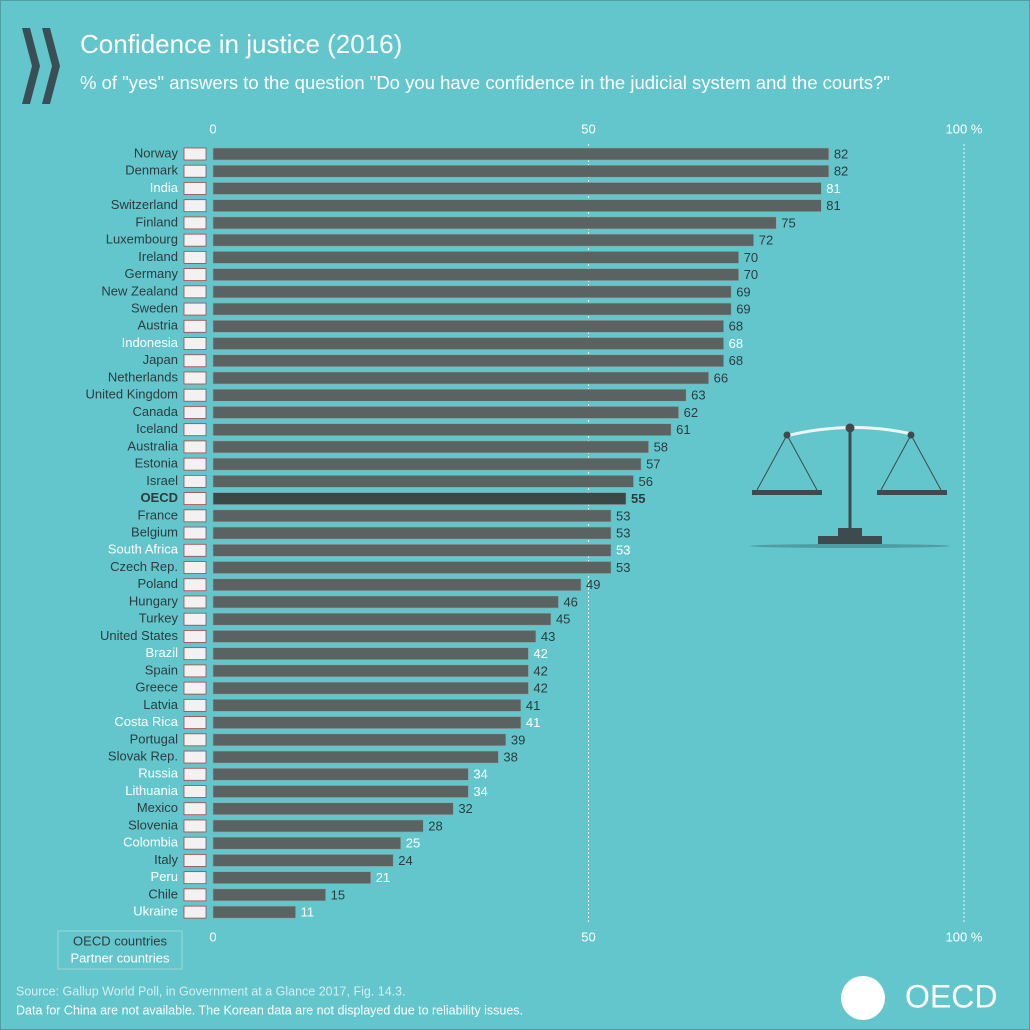 The width and height of the screenshot is (1030, 1030). What do you see at coordinates (743, 291) in the screenshot?
I see `value-label: 69` at bounding box center [743, 291].